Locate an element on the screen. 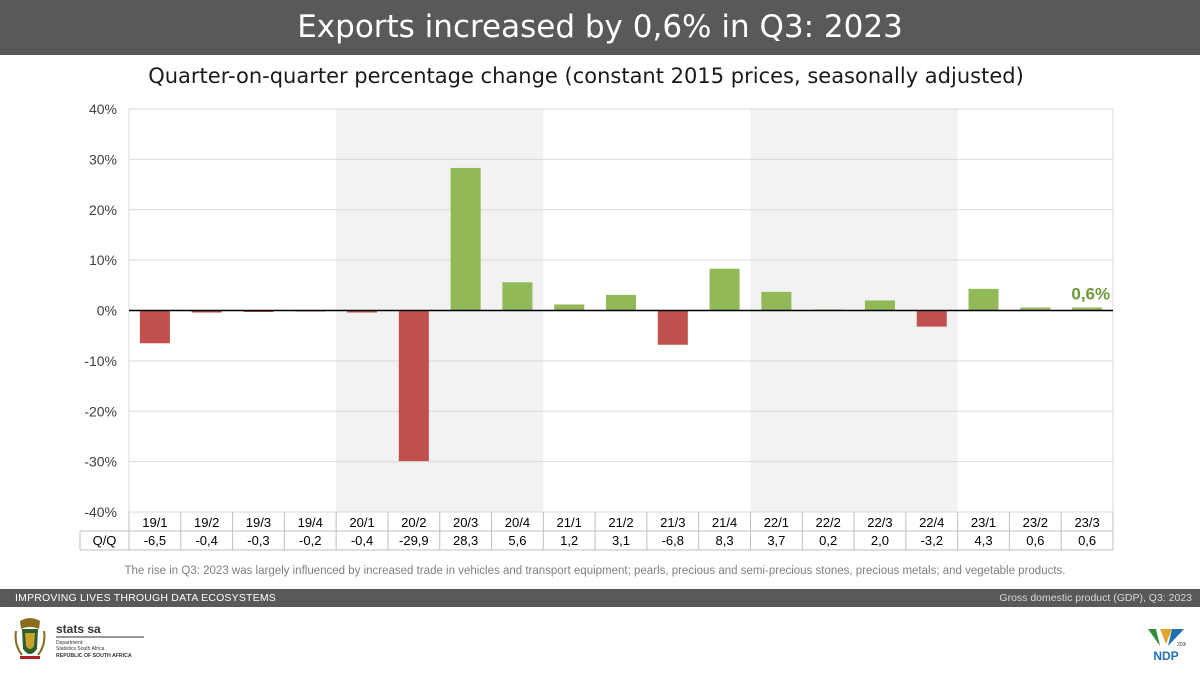 This screenshot has width=1200, height=675. data-label: -3,2 is located at coordinates (932, 540).